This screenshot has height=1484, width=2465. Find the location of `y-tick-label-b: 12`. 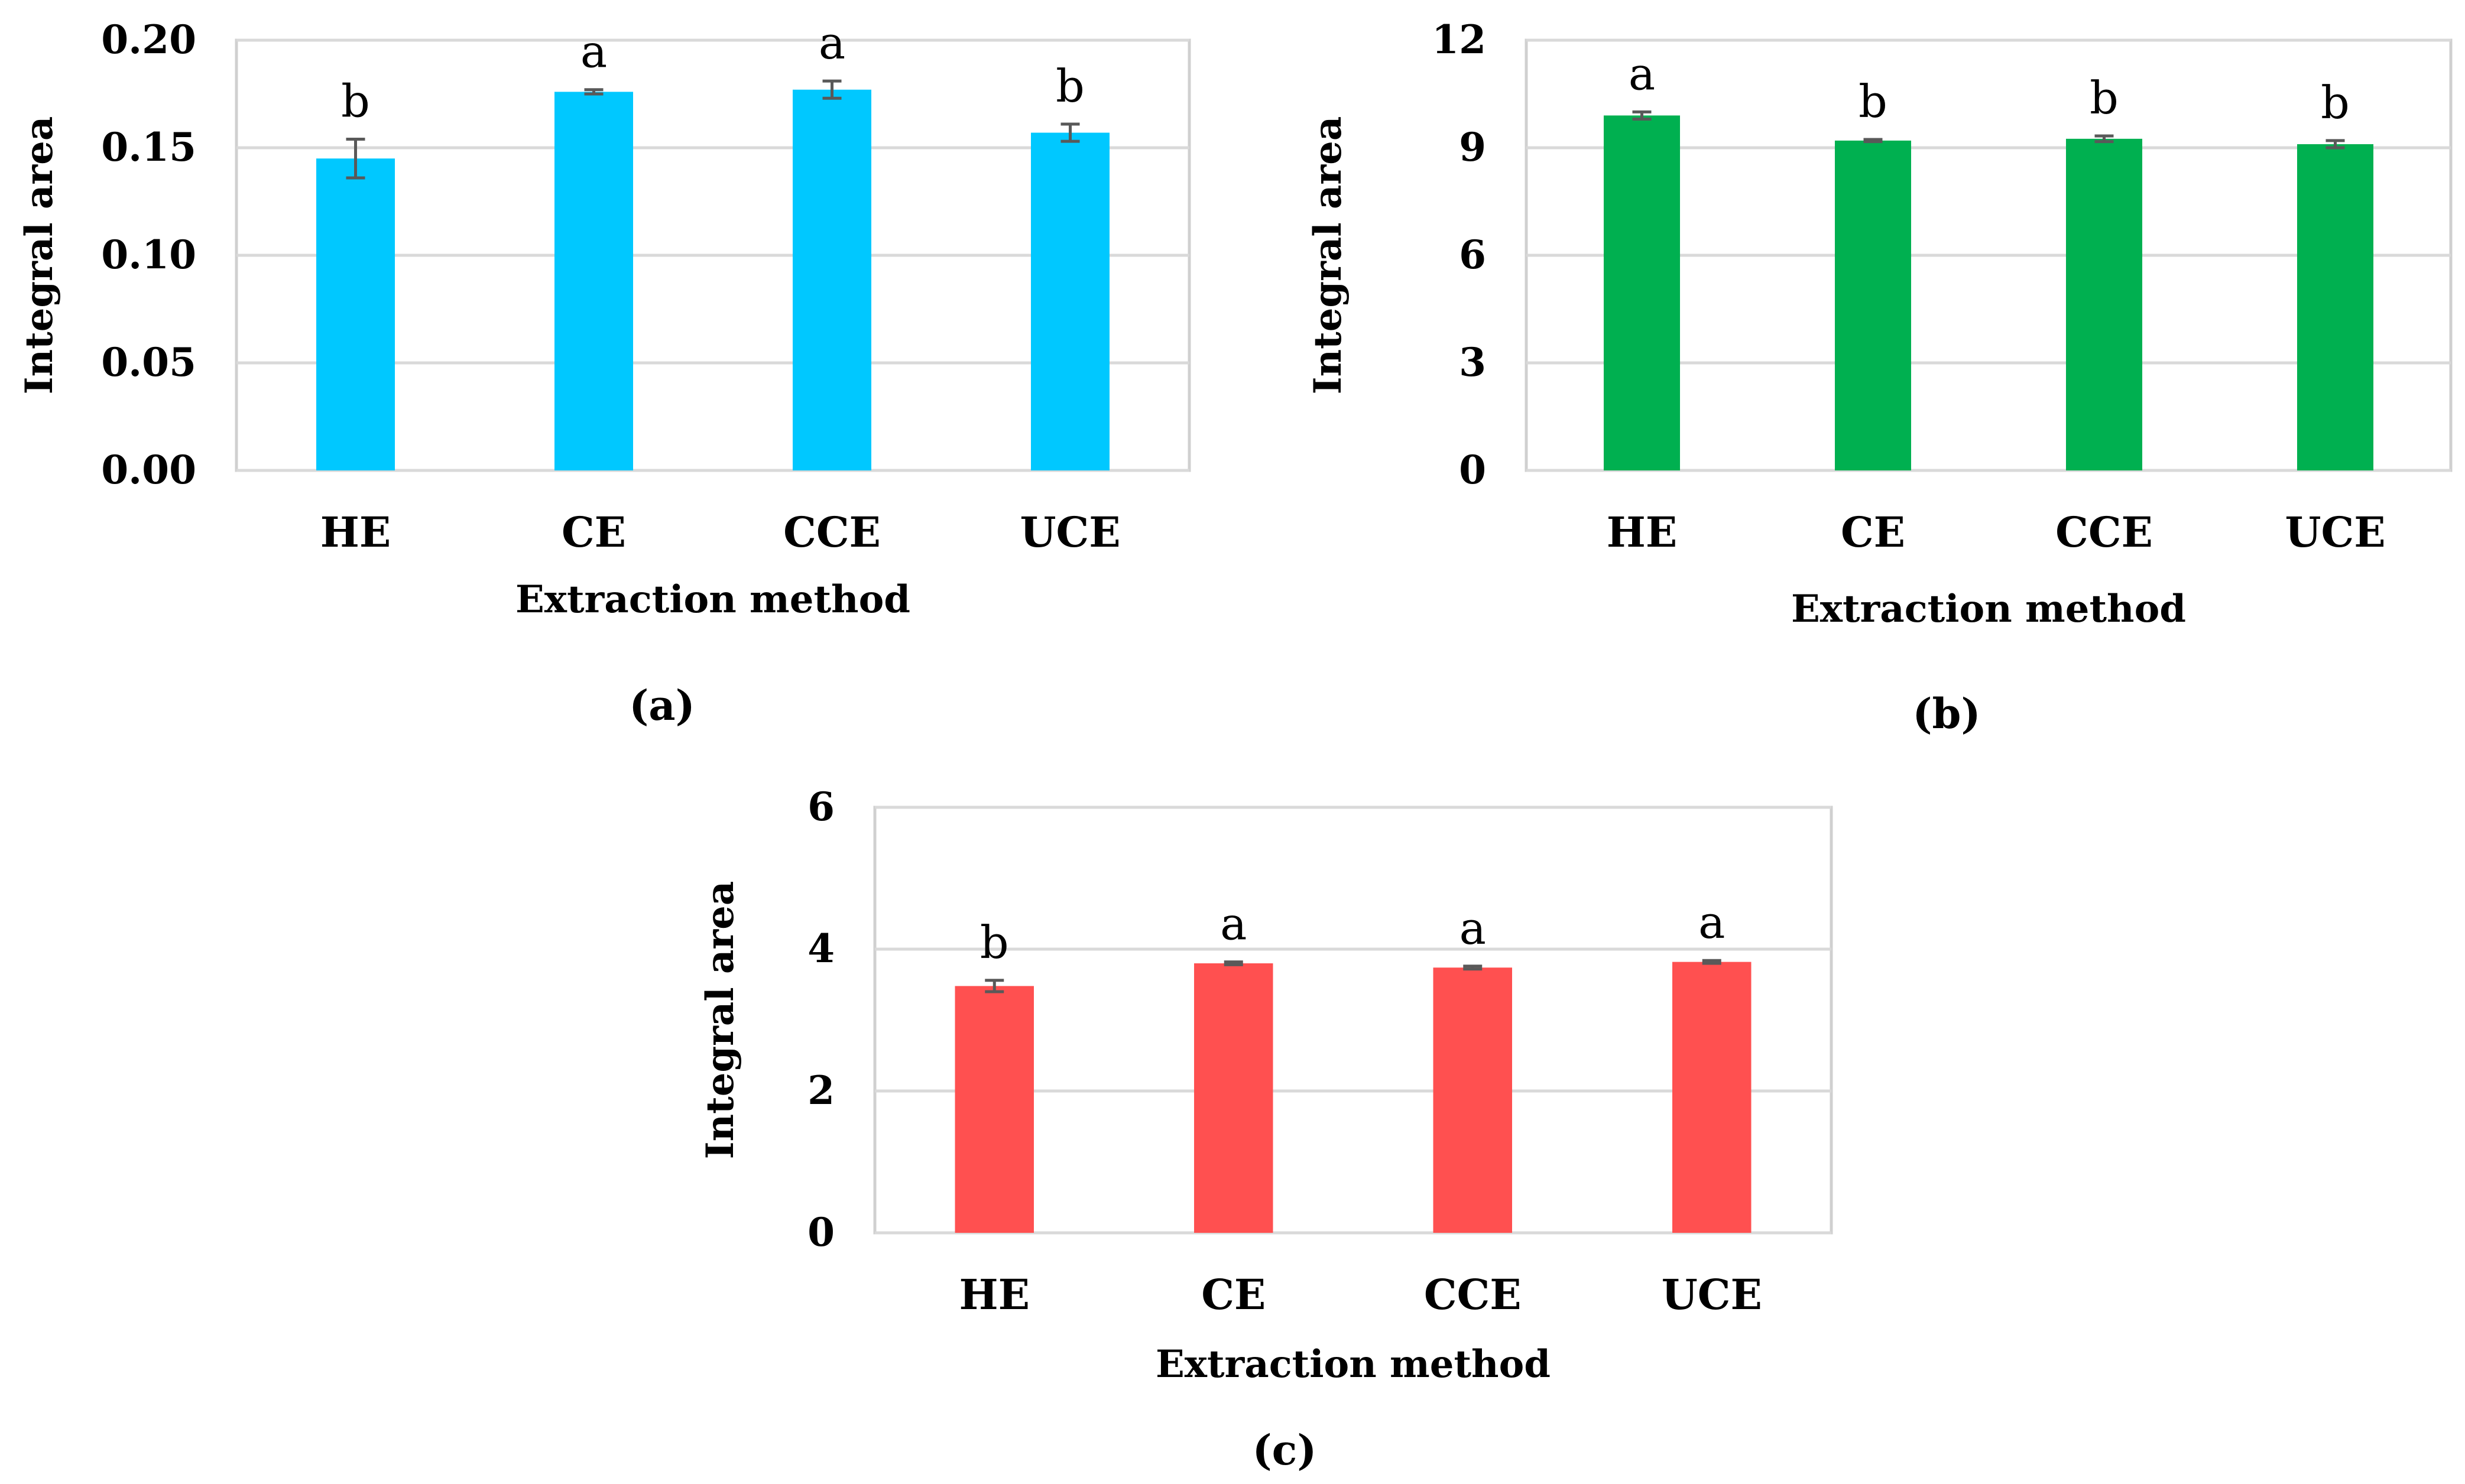

y-tick-label-b: 12 is located at coordinates (1459, 40).